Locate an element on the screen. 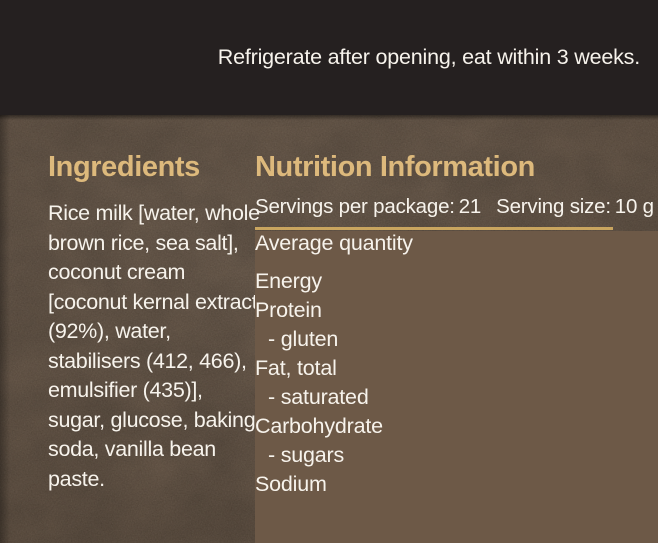 Image resolution: width=658 pixels, height=543 pixels. servings-per-package: Servings per package: 21 is located at coordinates (368, 207).